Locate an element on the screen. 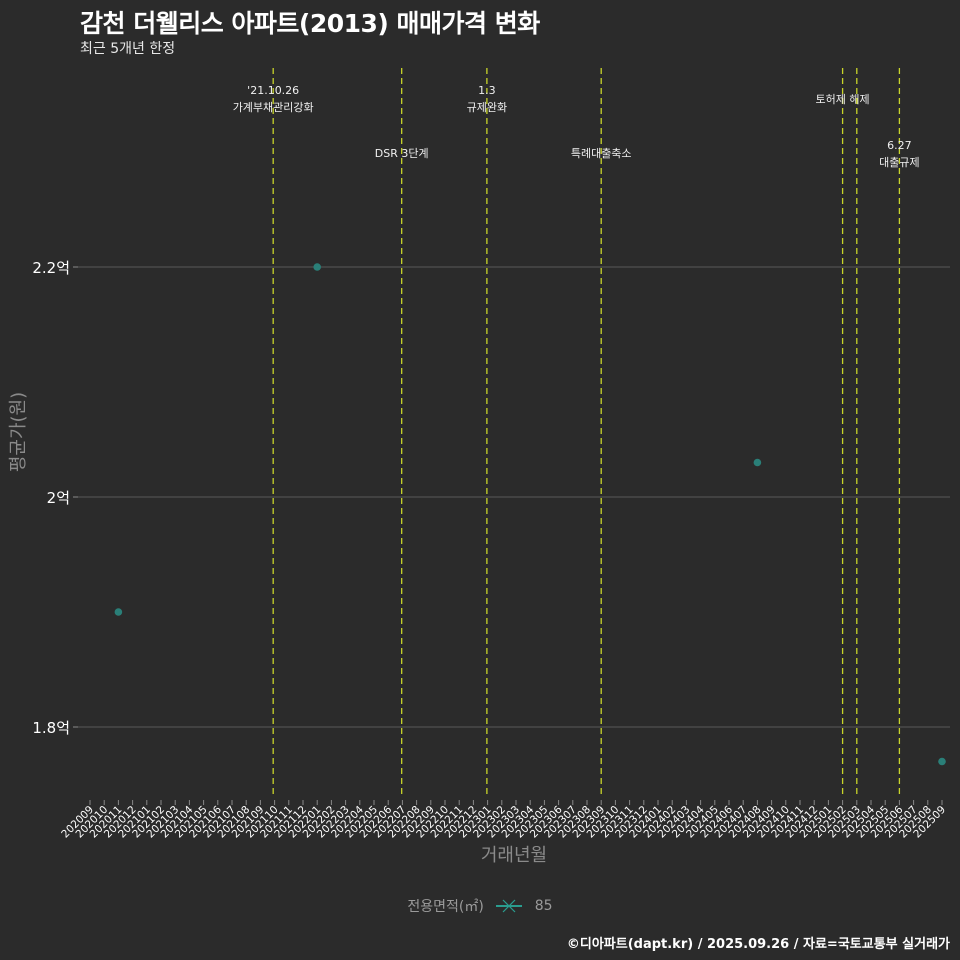 The image size is (960, 960). event-annotation: 6.27 is located at coordinates (899, 145).